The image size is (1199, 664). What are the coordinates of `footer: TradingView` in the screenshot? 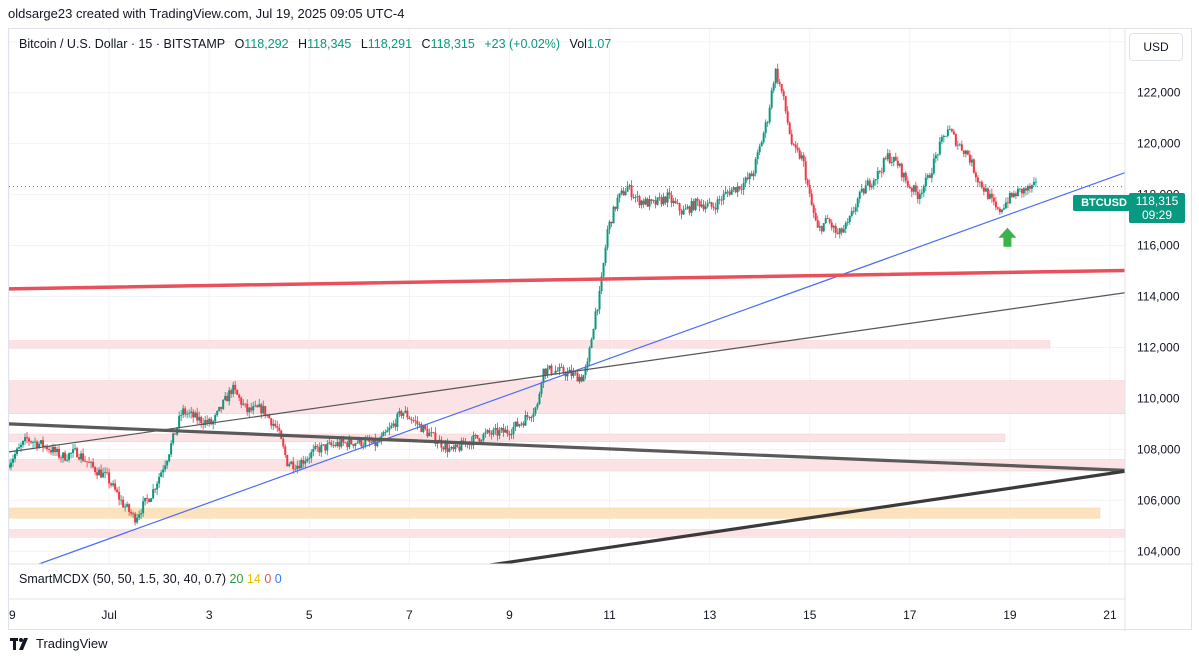 It's located at (59, 643).